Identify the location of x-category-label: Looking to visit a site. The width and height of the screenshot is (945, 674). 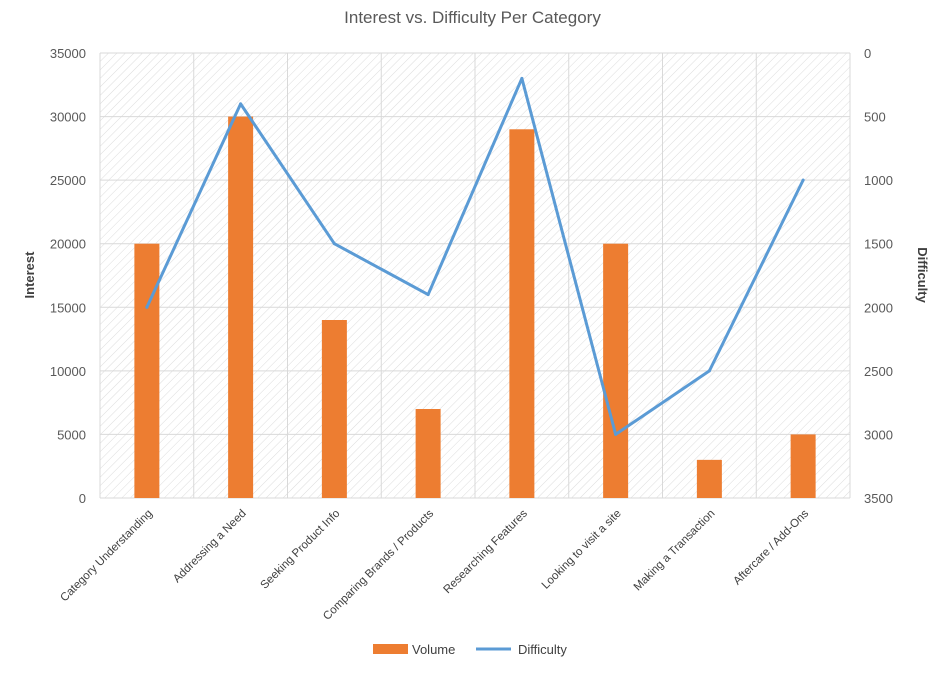
(582, 550).